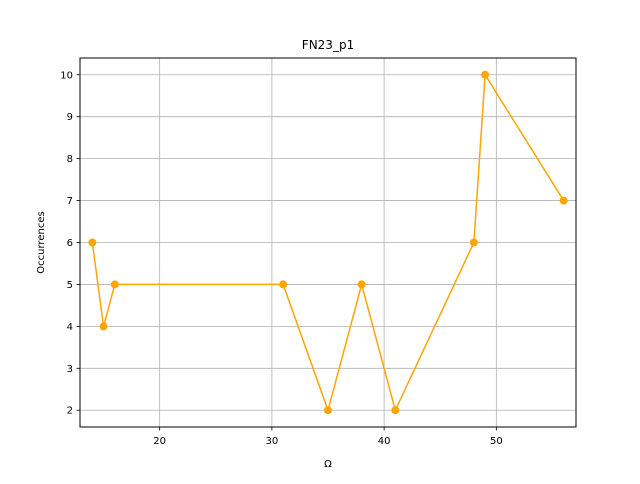 Image resolution: width=640 pixels, height=484 pixels. I want to click on y-tick-label: 6, so click(70, 243).